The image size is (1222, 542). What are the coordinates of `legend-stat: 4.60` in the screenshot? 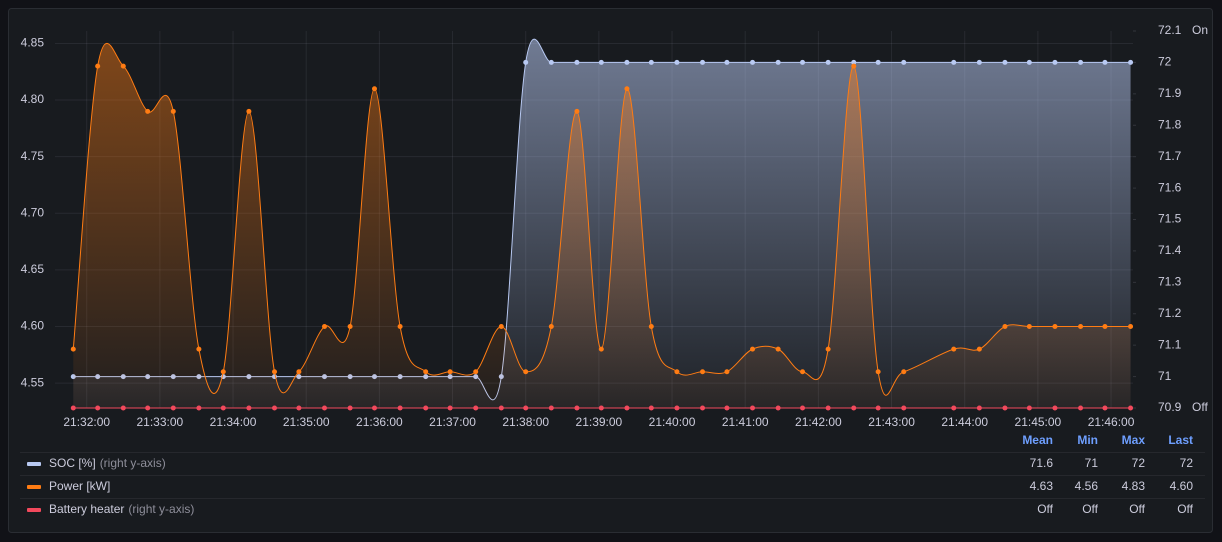 It's located at (1182, 486).